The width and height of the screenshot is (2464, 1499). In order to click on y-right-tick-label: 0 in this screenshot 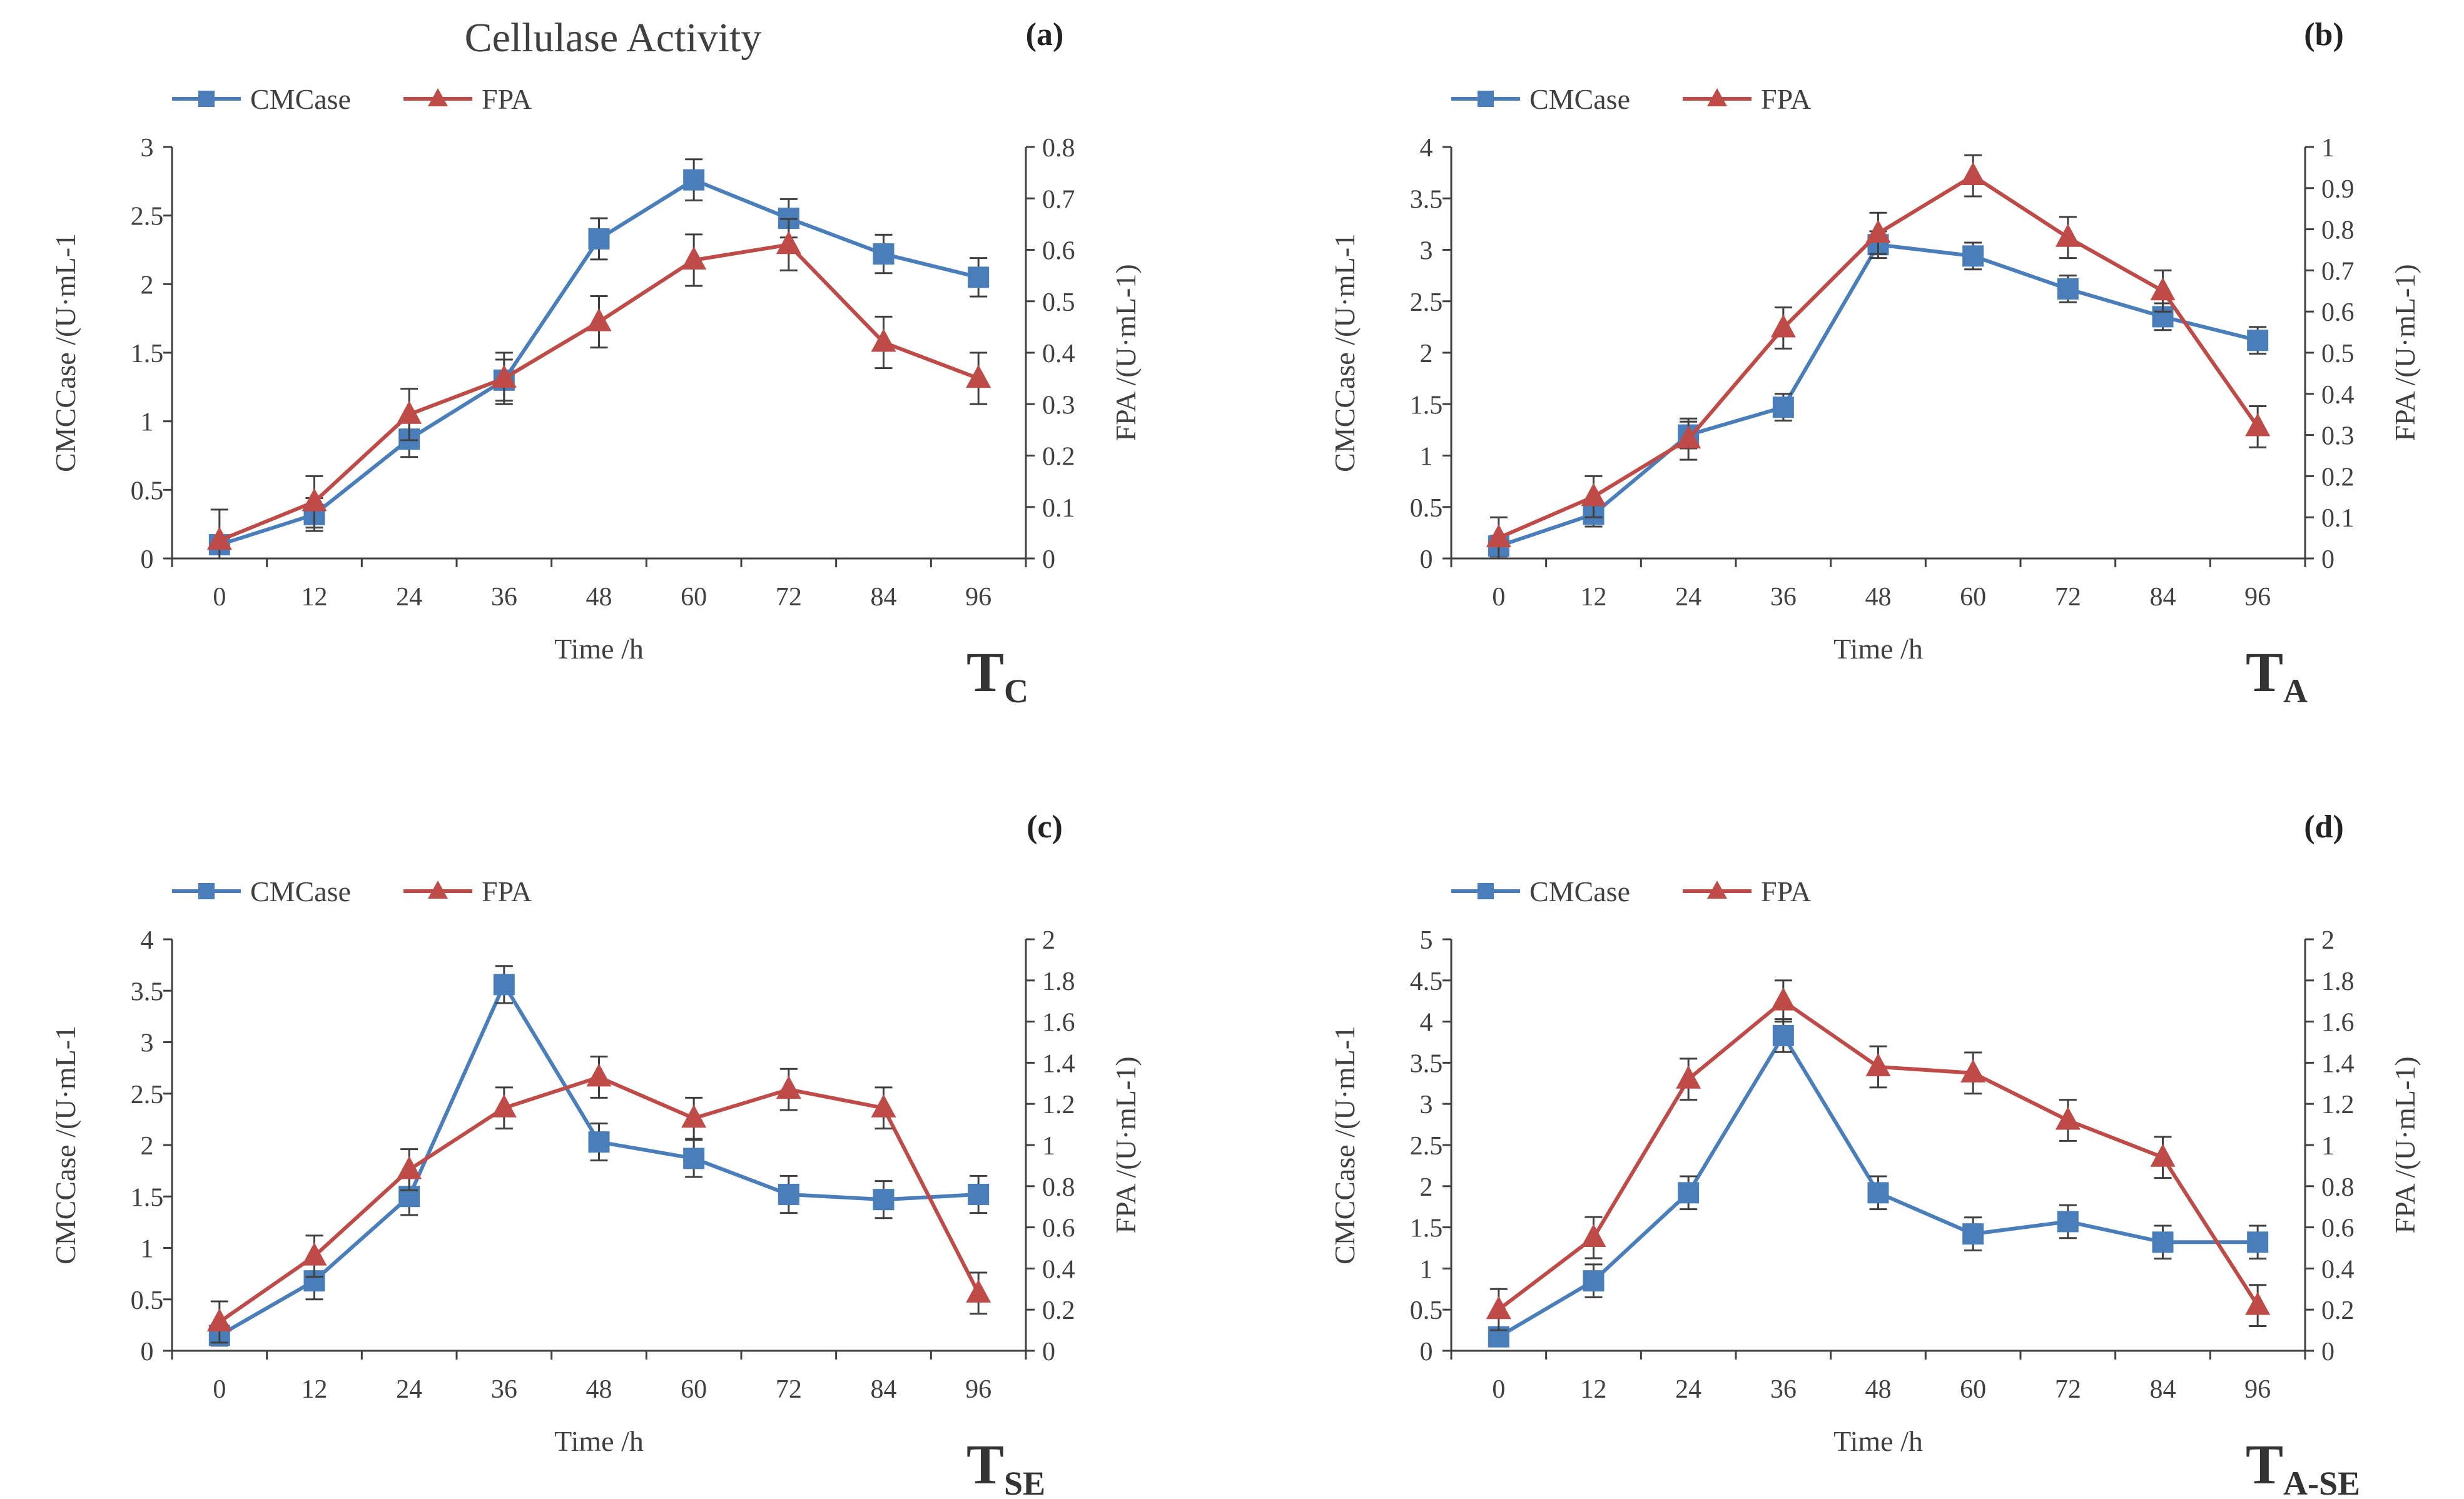, I will do `click(2328, 559)`.